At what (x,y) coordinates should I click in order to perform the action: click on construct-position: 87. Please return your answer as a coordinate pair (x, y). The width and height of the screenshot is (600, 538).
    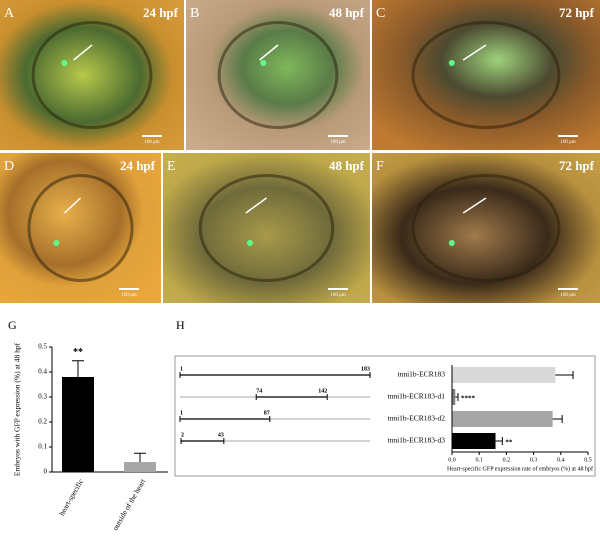
    Looking at the image, I should click on (267, 413).